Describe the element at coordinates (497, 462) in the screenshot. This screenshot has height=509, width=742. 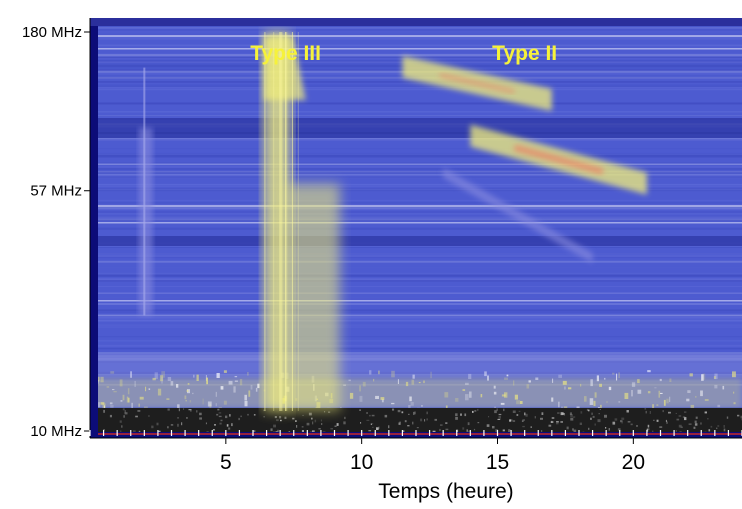
I see `x-tick-label: 15` at that location.